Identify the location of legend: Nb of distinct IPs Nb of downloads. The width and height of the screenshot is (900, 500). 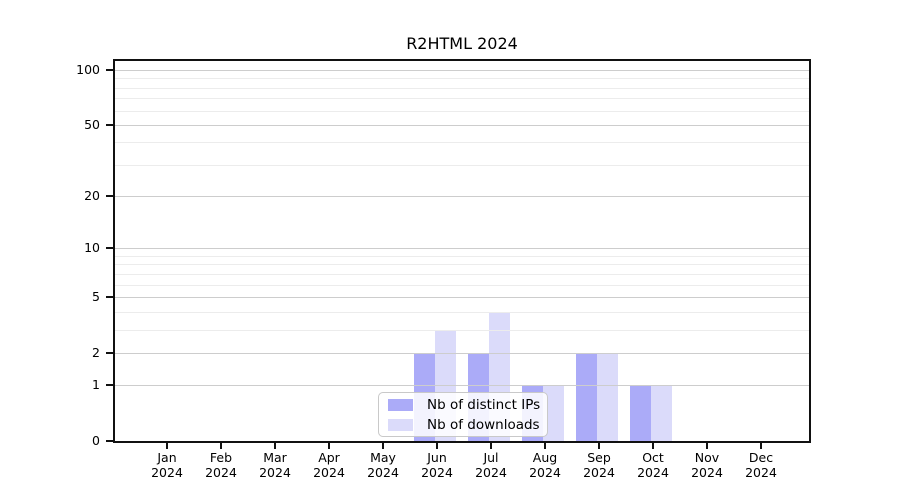
(463, 414).